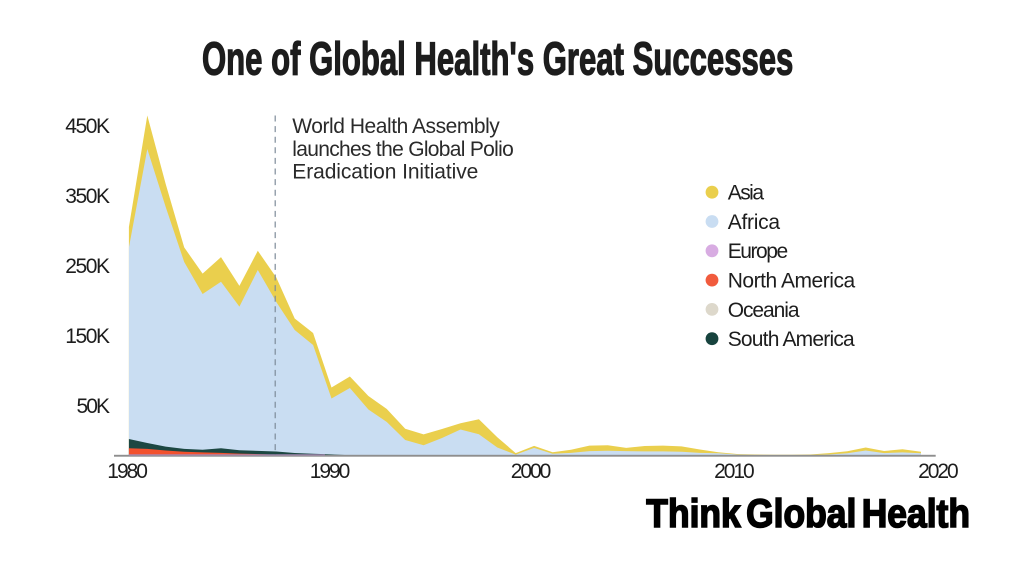 The height and width of the screenshot is (576, 1024). I want to click on svg-text: 50K, so click(94, 406).